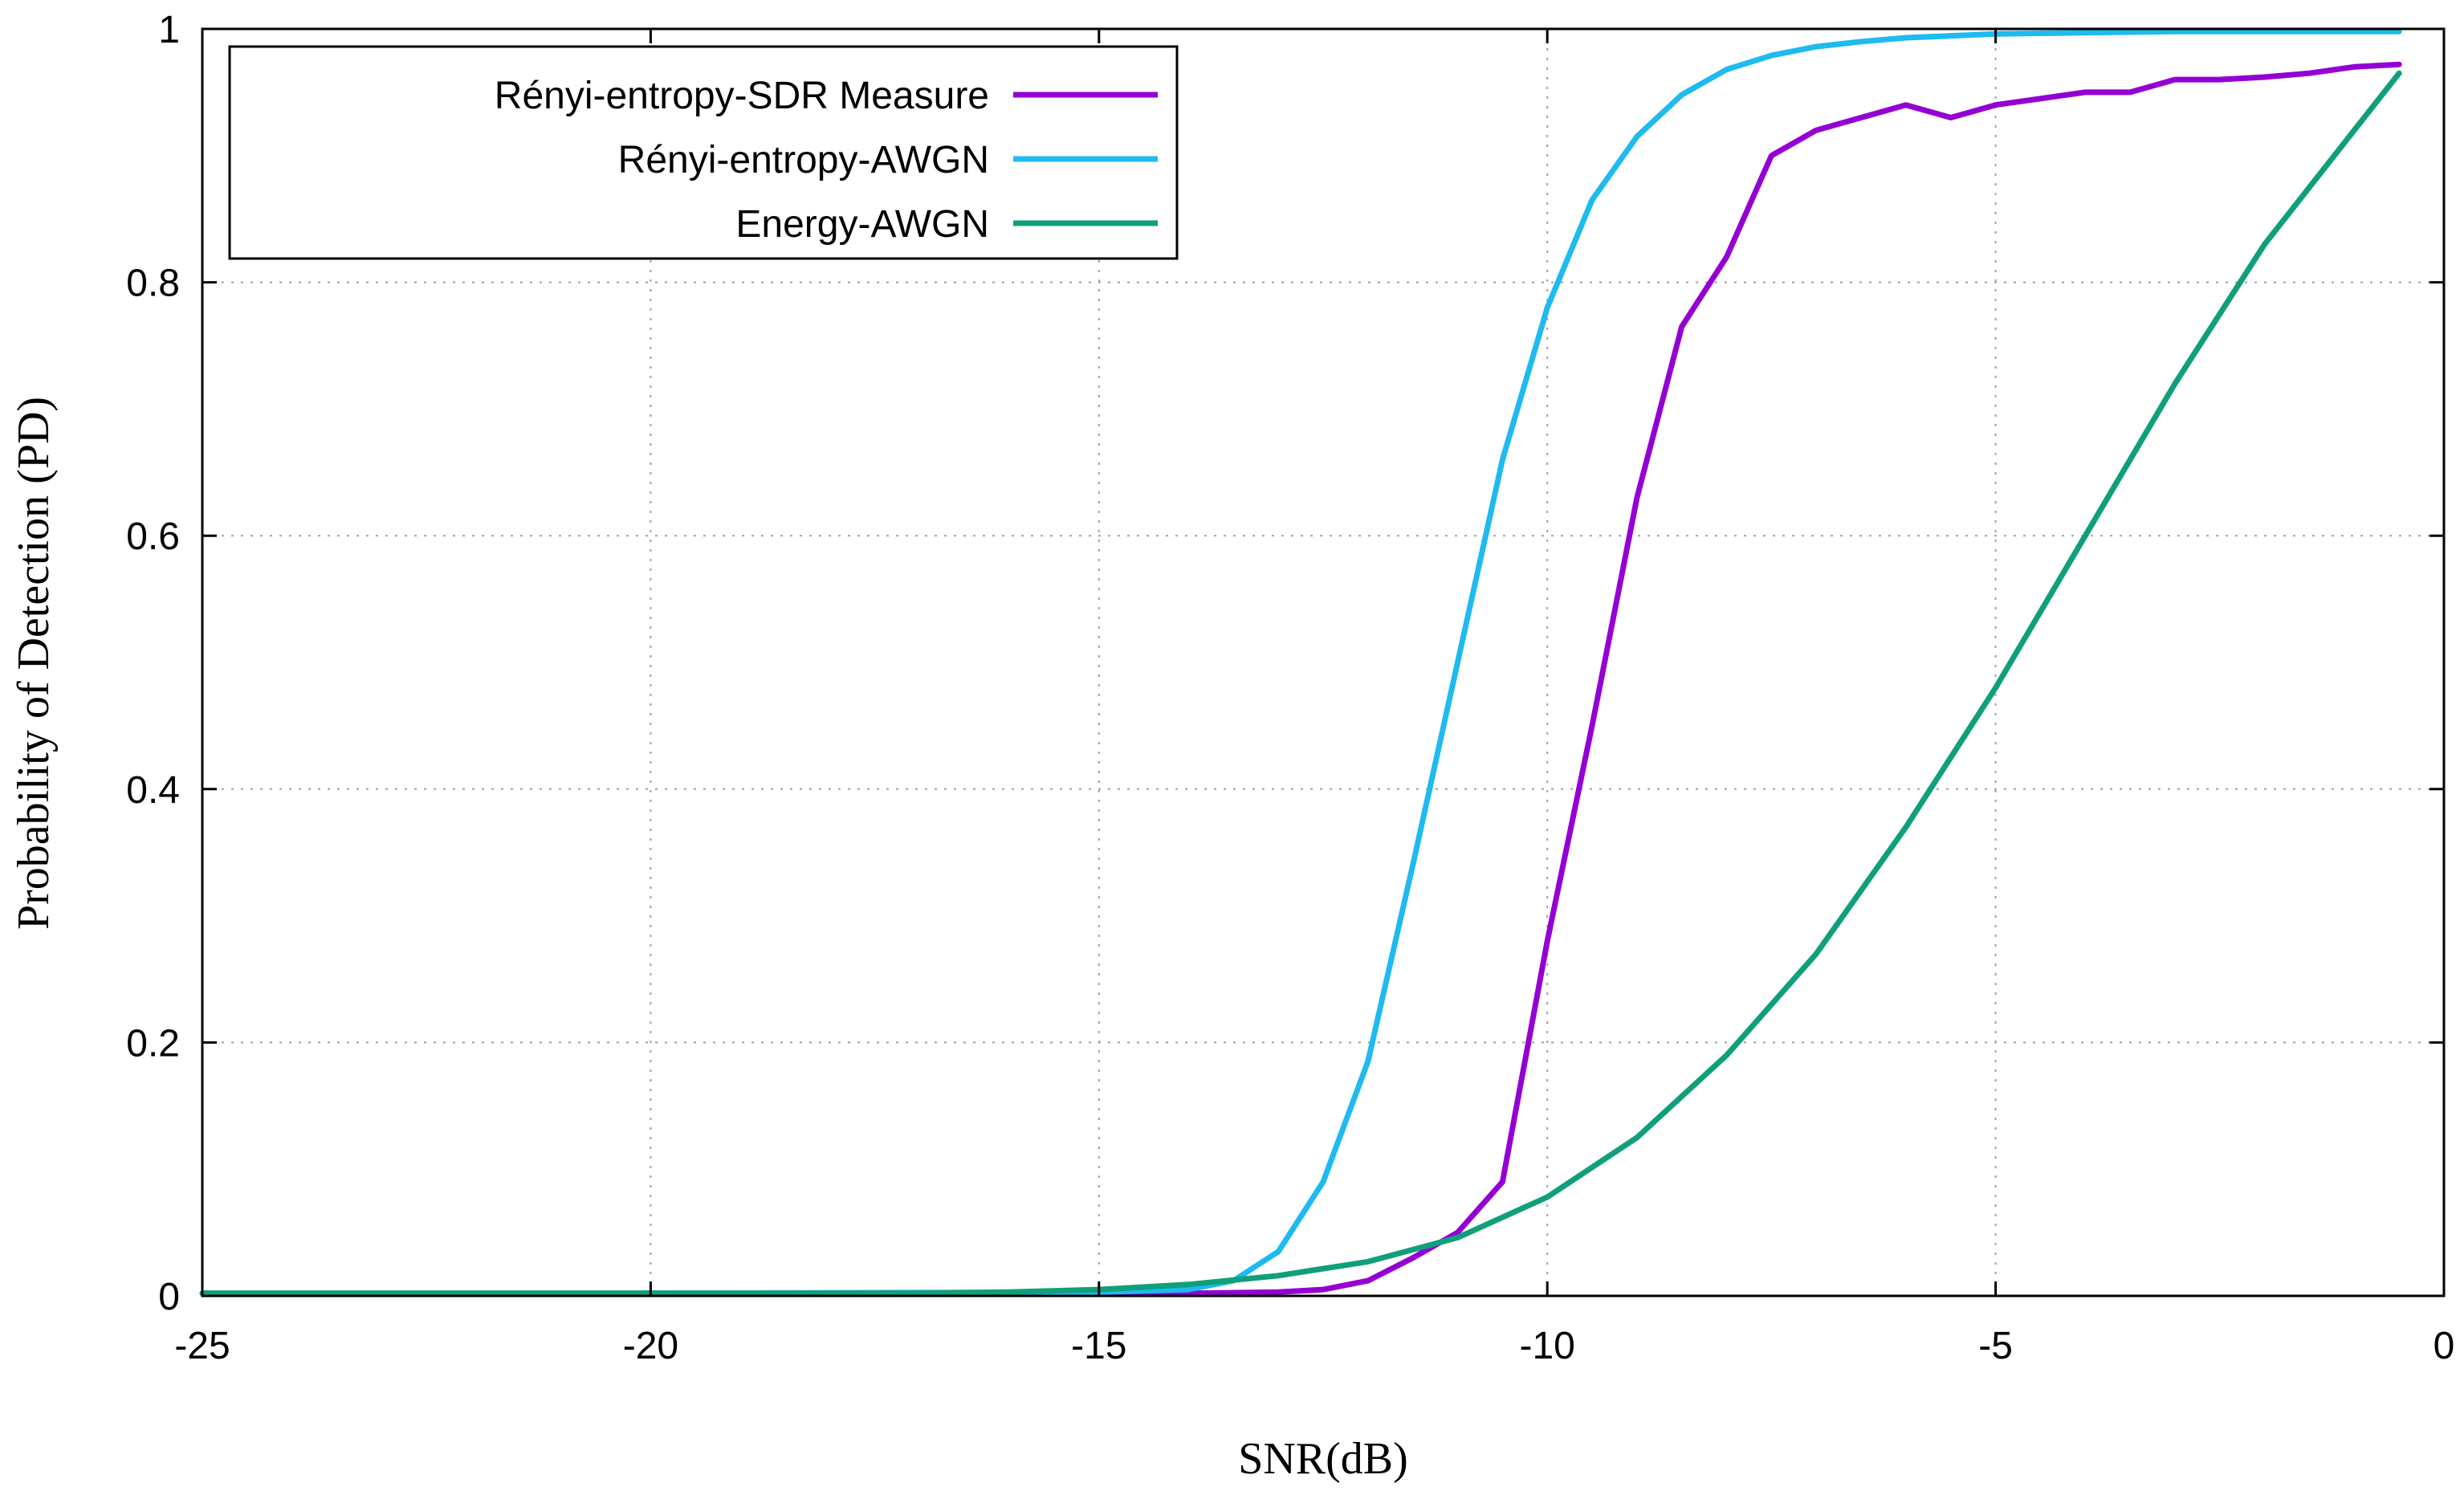 The height and width of the screenshot is (1491, 2464). What do you see at coordinates (1323, 1459) in the screenshot?
I see `x-axis-title: SNR(dB)` at bounding box center [1323, 1459].